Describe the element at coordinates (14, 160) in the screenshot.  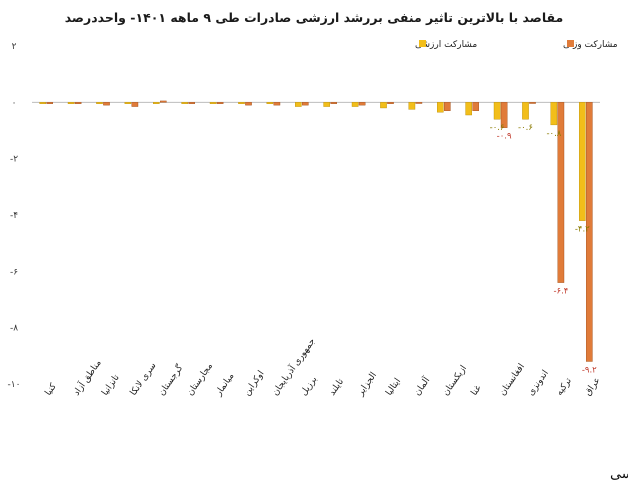
I see `y-tick-label: -۲` at that location.